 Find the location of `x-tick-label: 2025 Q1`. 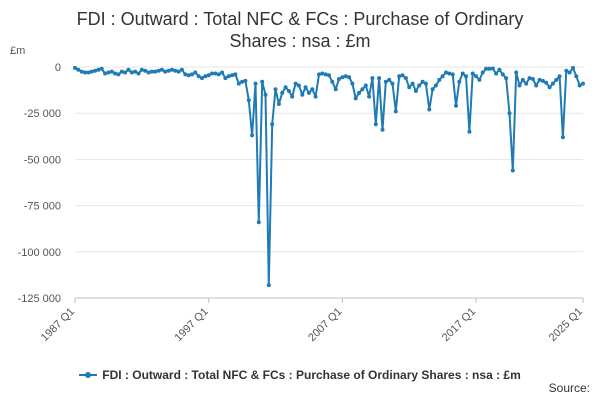

x-tick-label: 2025 Q1 is located at coordinates (566, 325).